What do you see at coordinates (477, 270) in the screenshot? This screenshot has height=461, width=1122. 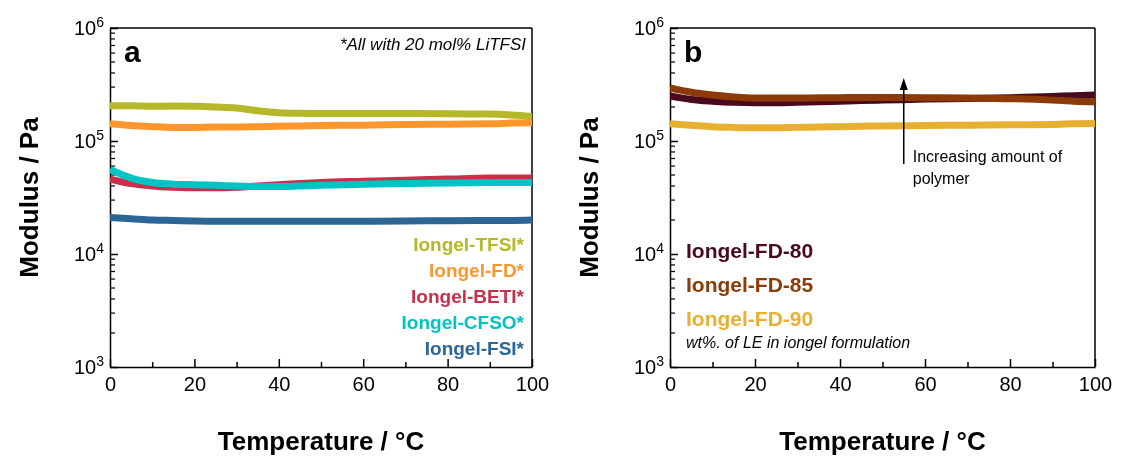 I see `text: Iongel-FD*` at bounding box center [477, 270].